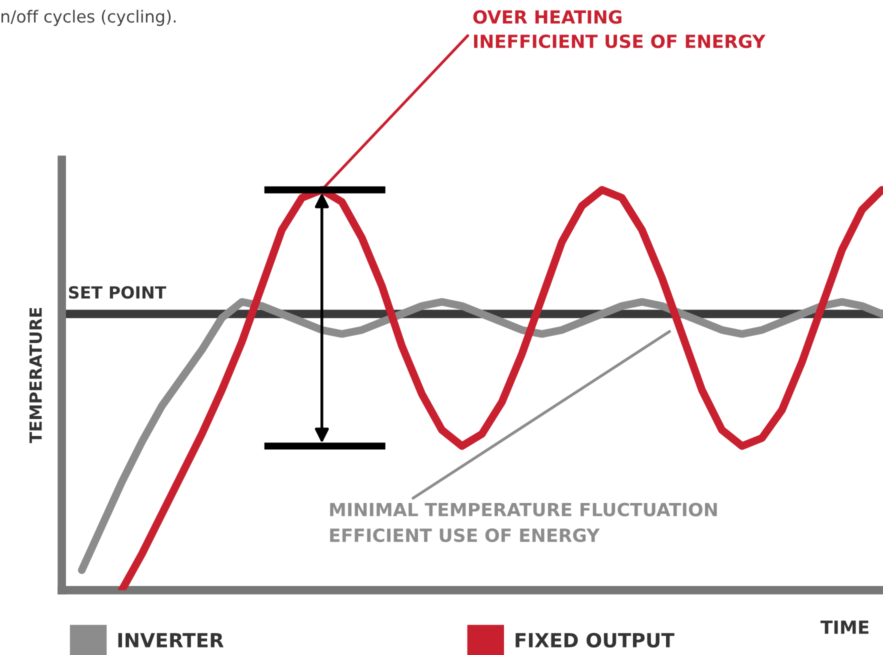  What do you see at coordinates (36, 376) in the screenshot?
I see `y-axis-title: TEMPERATURE` at bounding box center [36, 376].